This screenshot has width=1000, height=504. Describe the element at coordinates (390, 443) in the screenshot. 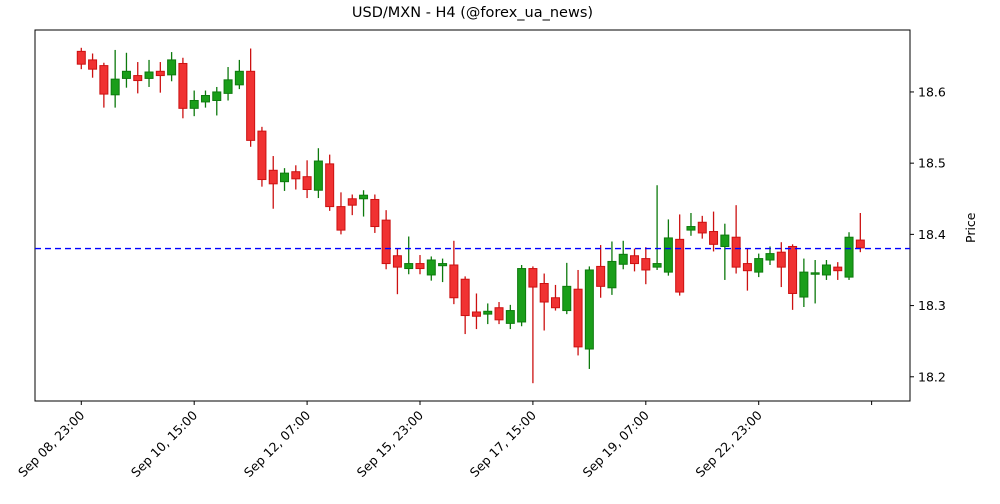

I see `x-tick-label: Sep 15, 23:00` at that location.